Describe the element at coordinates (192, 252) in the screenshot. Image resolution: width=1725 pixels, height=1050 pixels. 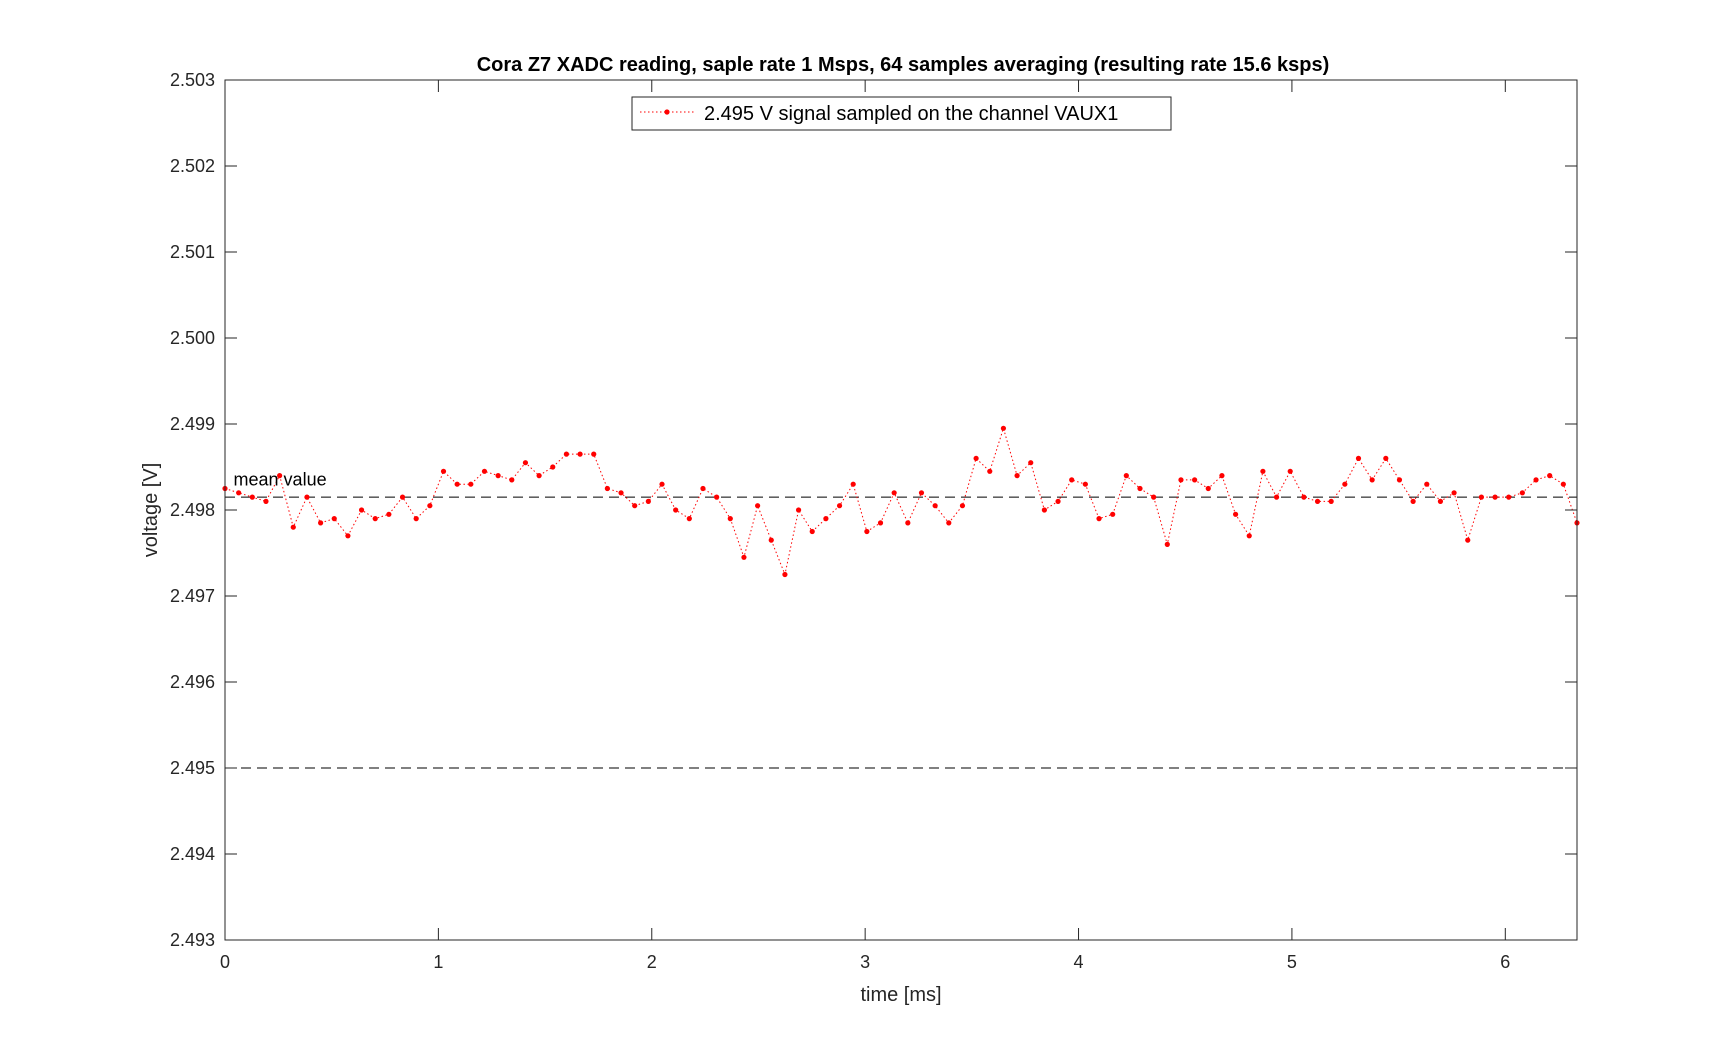
I see `y-tick-label: 2.501` at that location.